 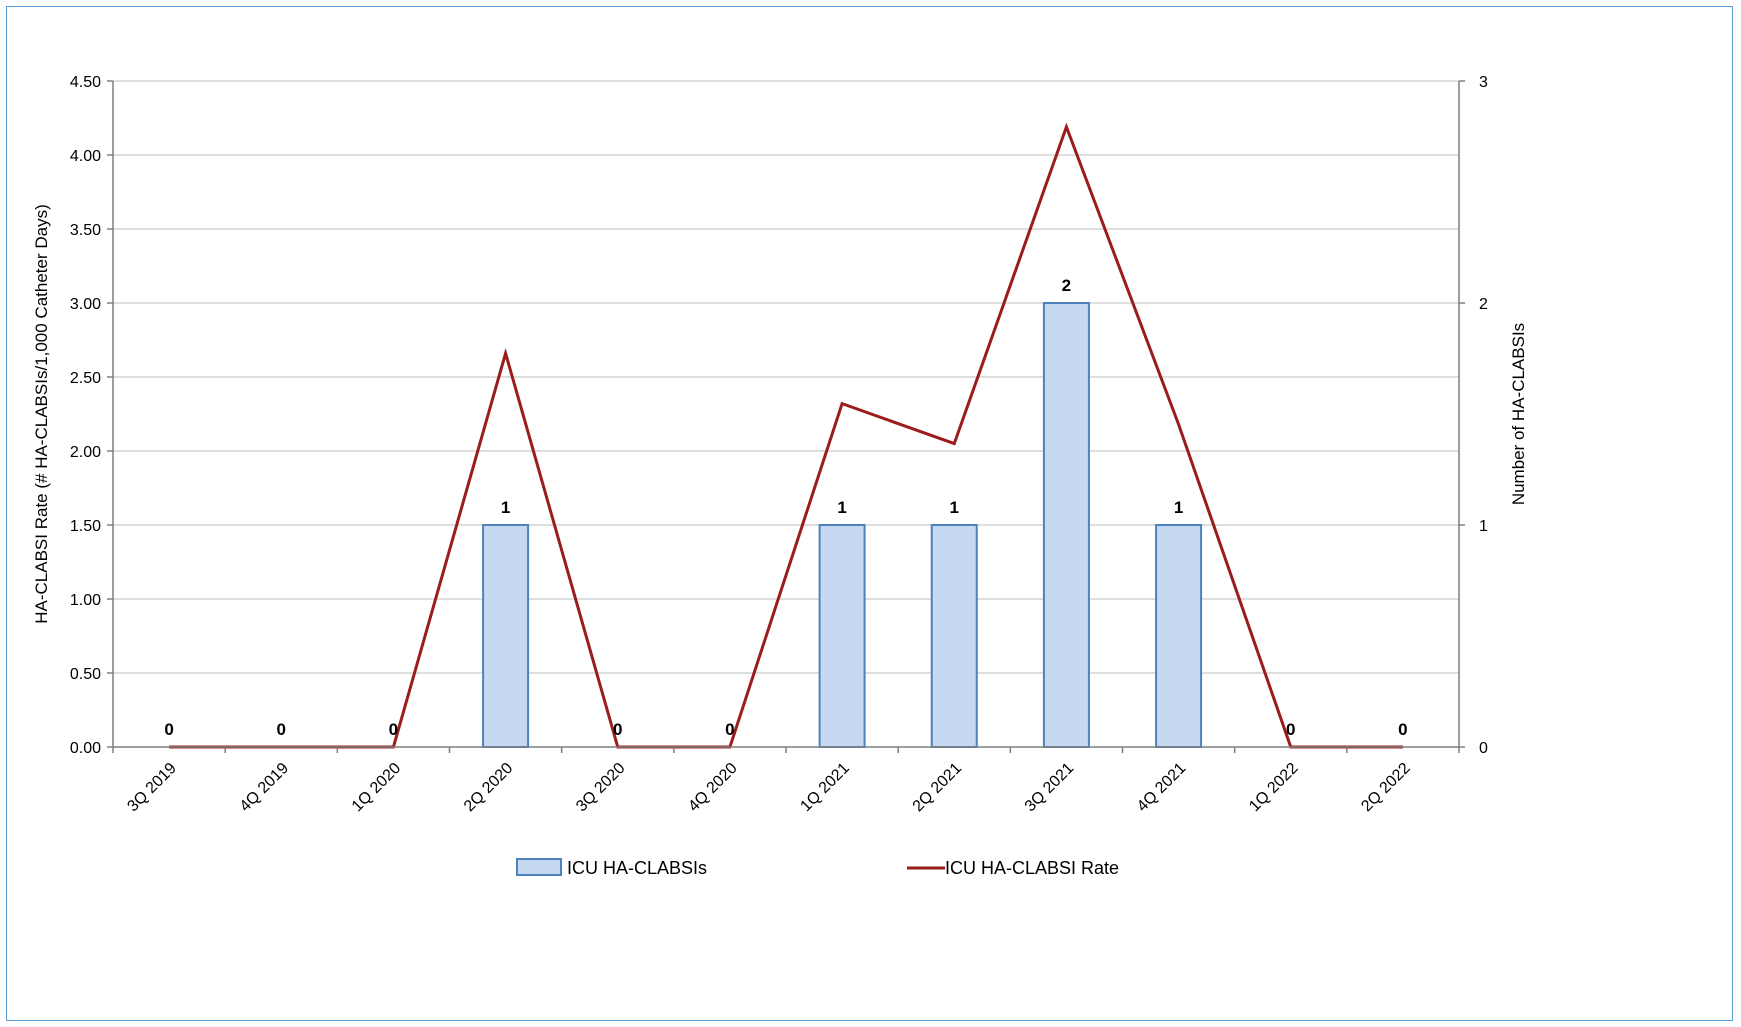 I want to click on y2-tick-label: 3, so click(x=1483, y=82).